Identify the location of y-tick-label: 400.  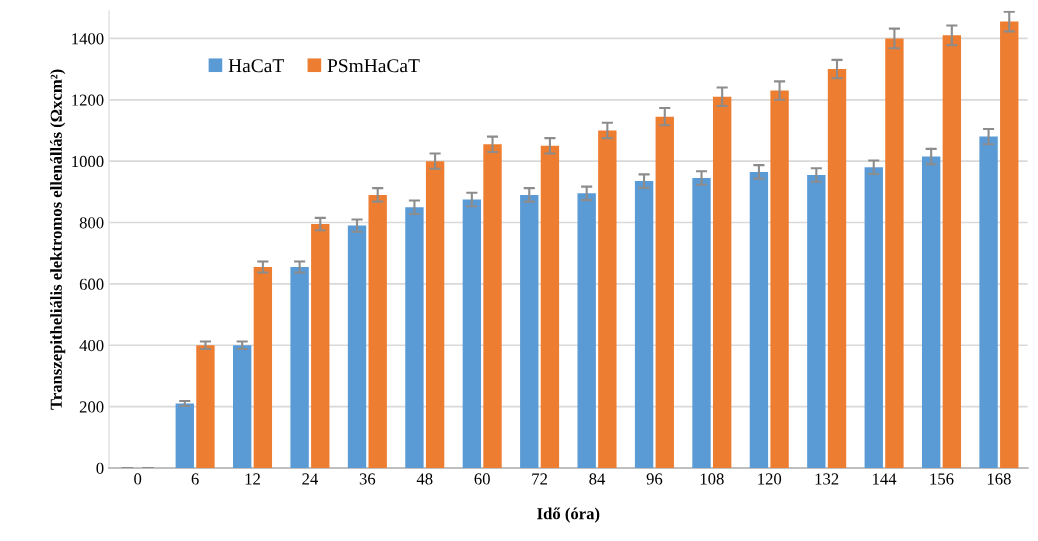
(91, 345).